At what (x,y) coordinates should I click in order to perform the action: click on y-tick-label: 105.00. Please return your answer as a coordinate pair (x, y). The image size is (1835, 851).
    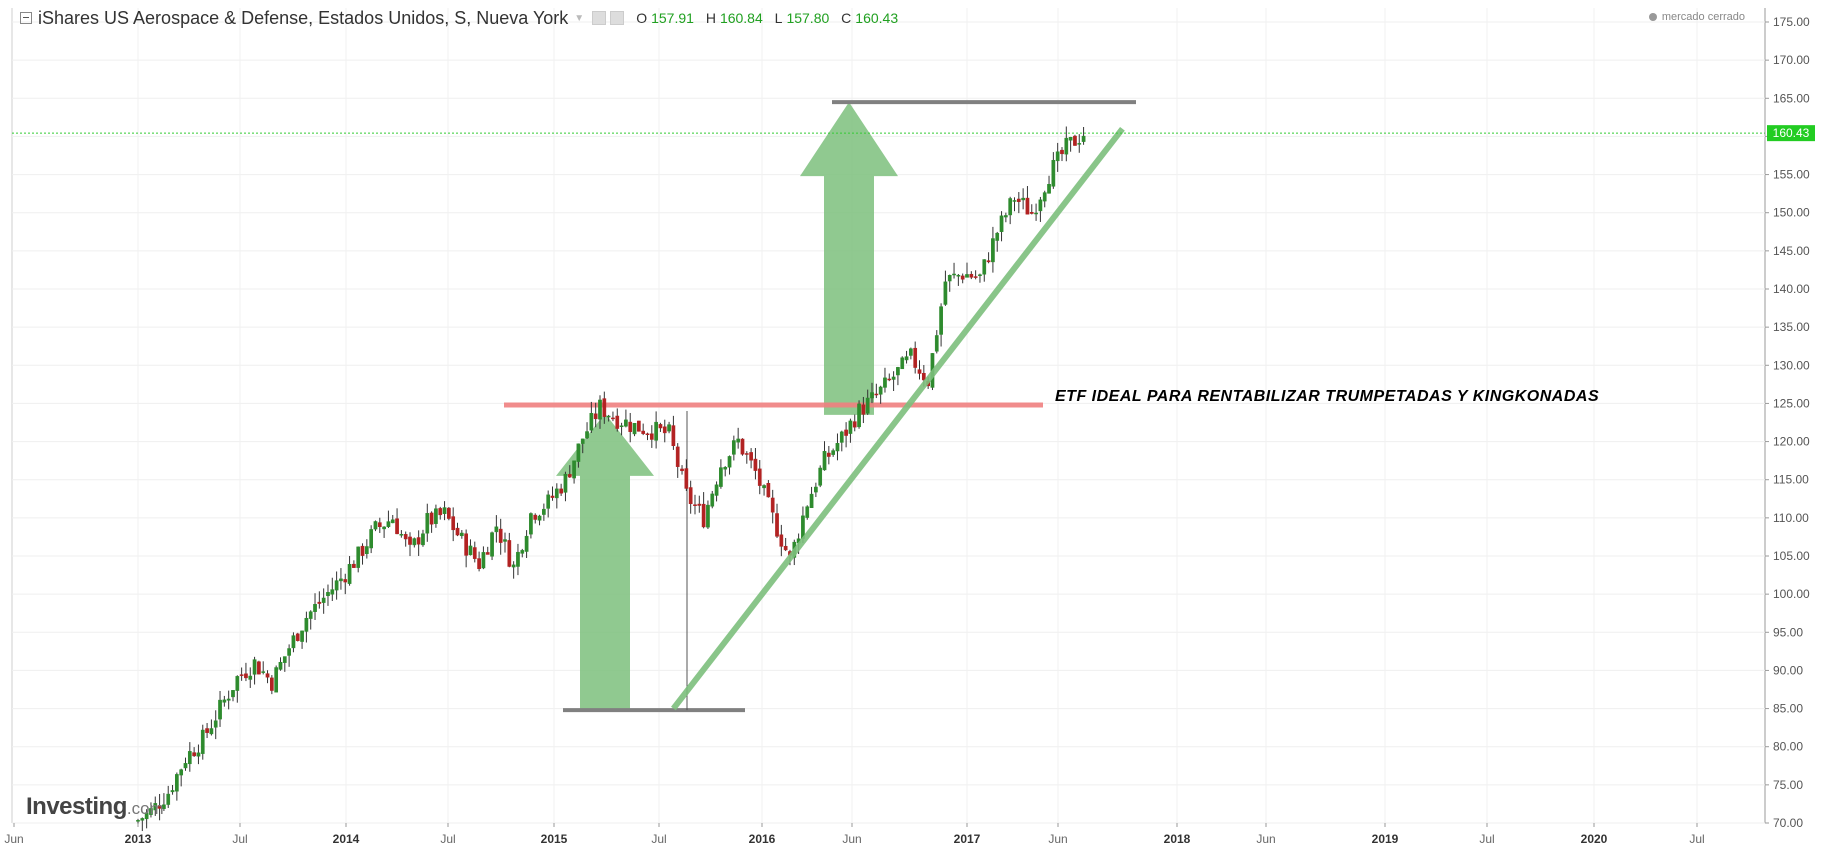
    Looking at the image, I should click on (1791, 556).